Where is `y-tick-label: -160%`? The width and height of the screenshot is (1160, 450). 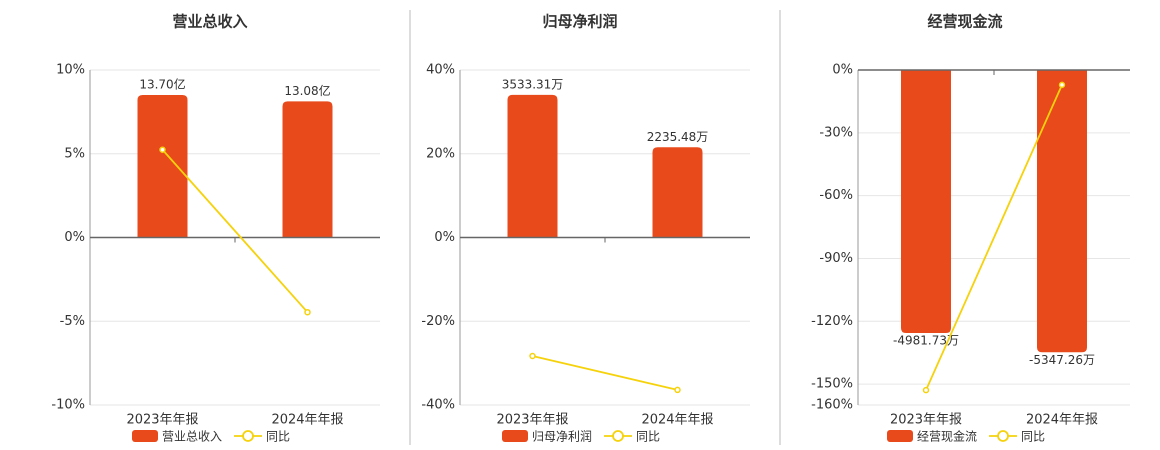
y-tick-label: -160% is located at coordinates (832, 405).